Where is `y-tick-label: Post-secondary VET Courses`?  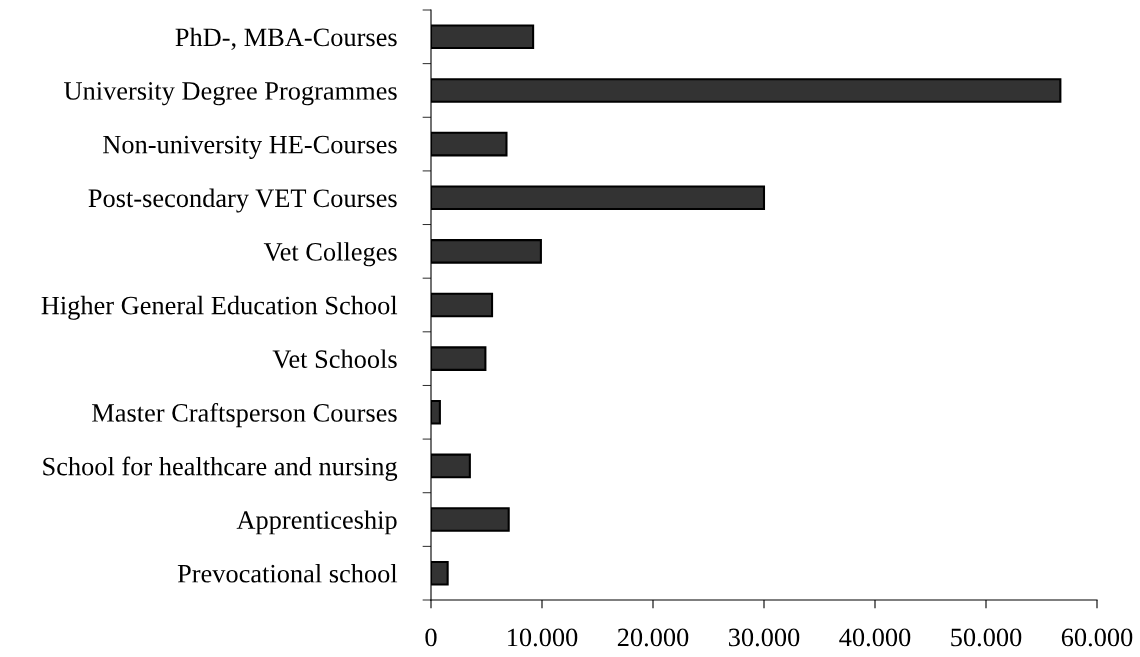 y-tick-label: Post-secondary VET Courses is located at coordinates (242, 200).